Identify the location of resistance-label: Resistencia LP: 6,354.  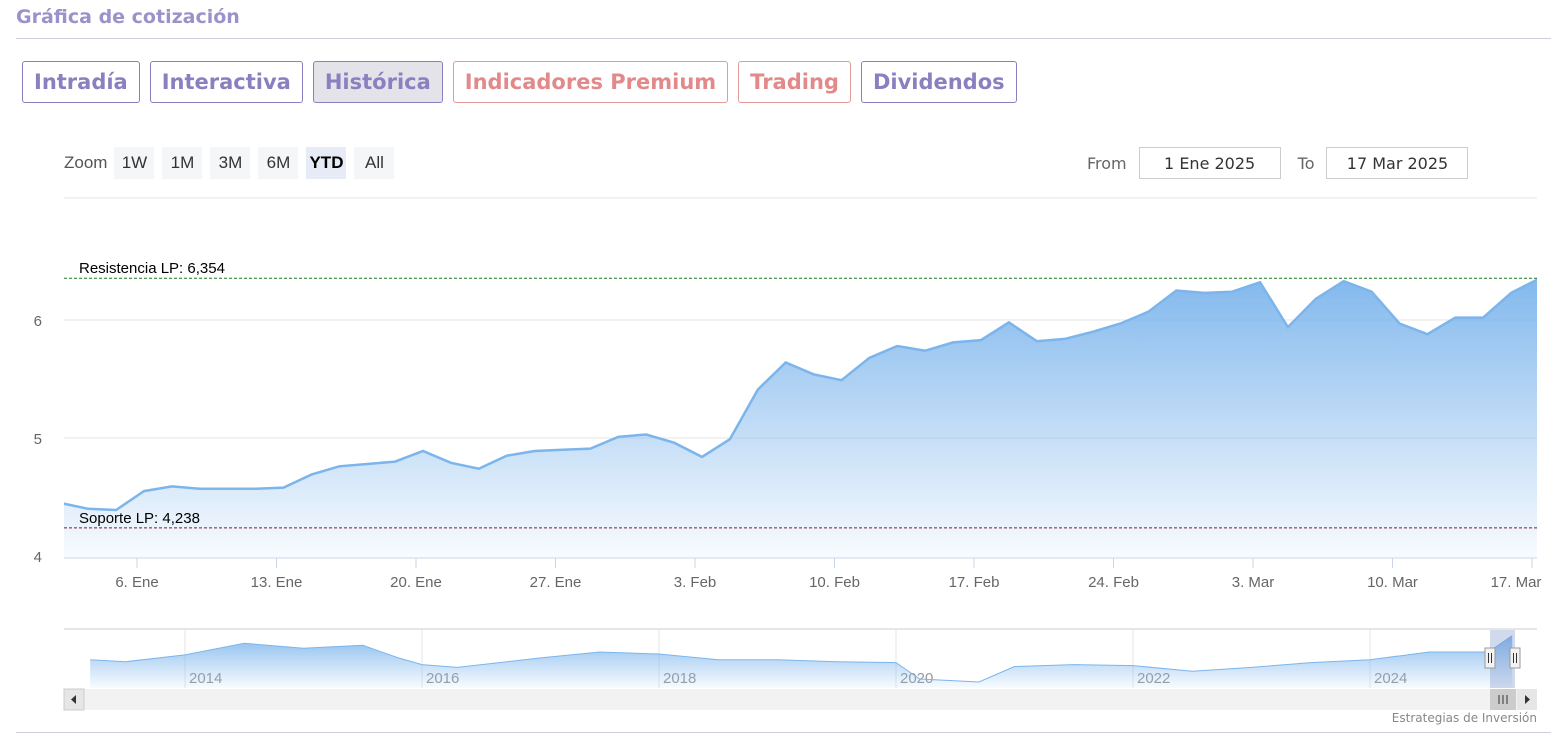
(152, 268).